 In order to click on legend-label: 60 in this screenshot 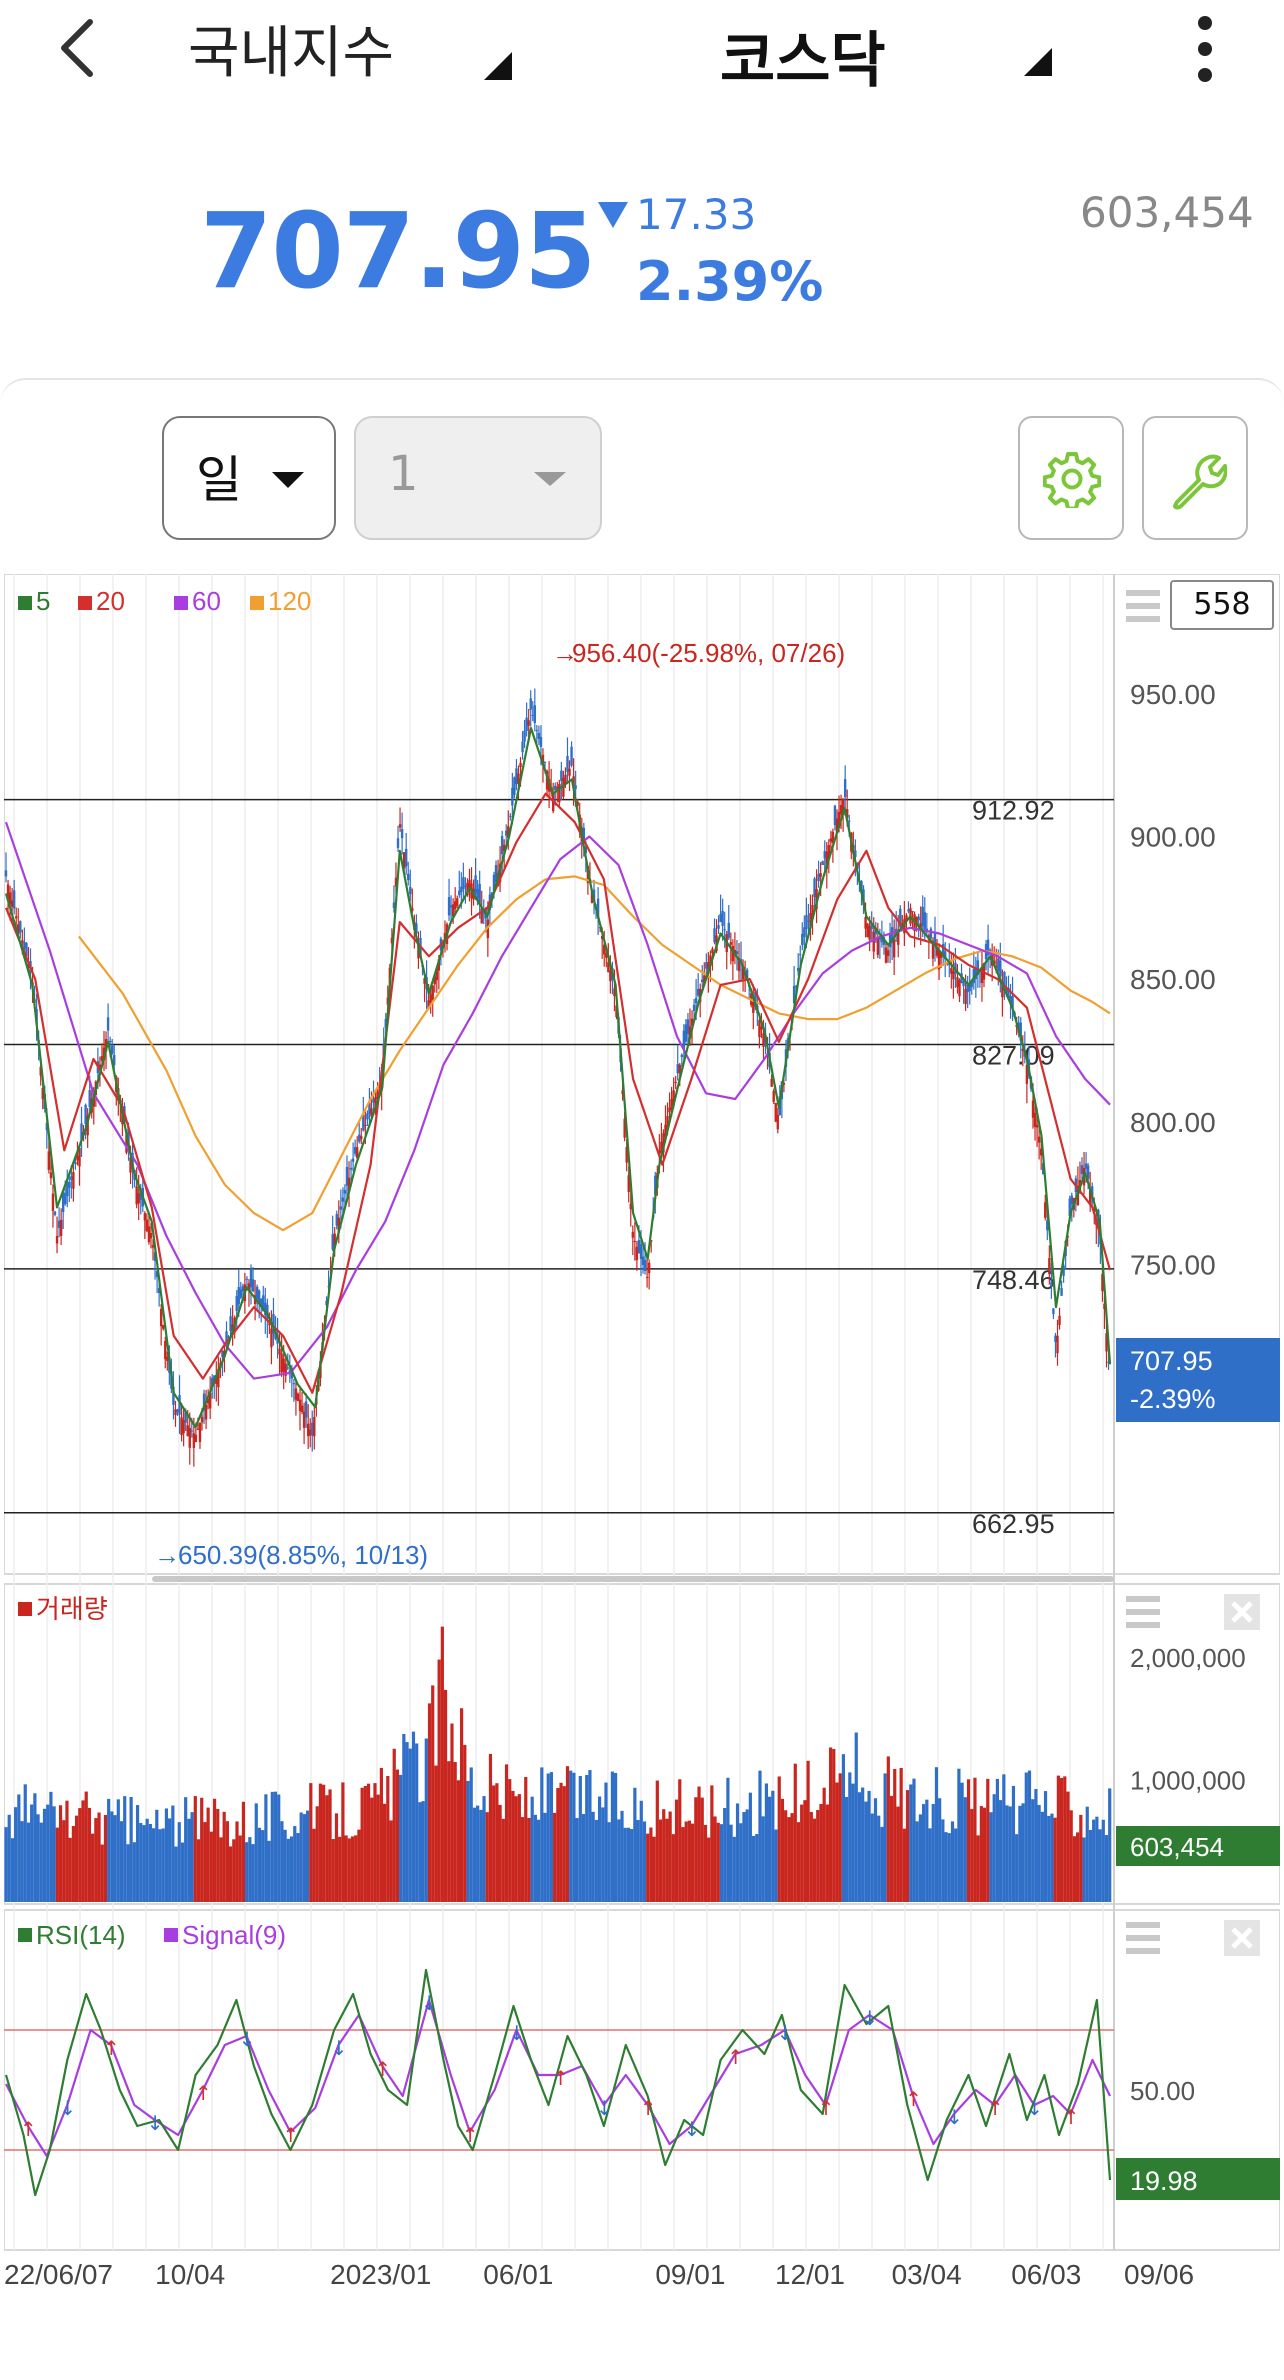, I will do `click(206, 601)`.